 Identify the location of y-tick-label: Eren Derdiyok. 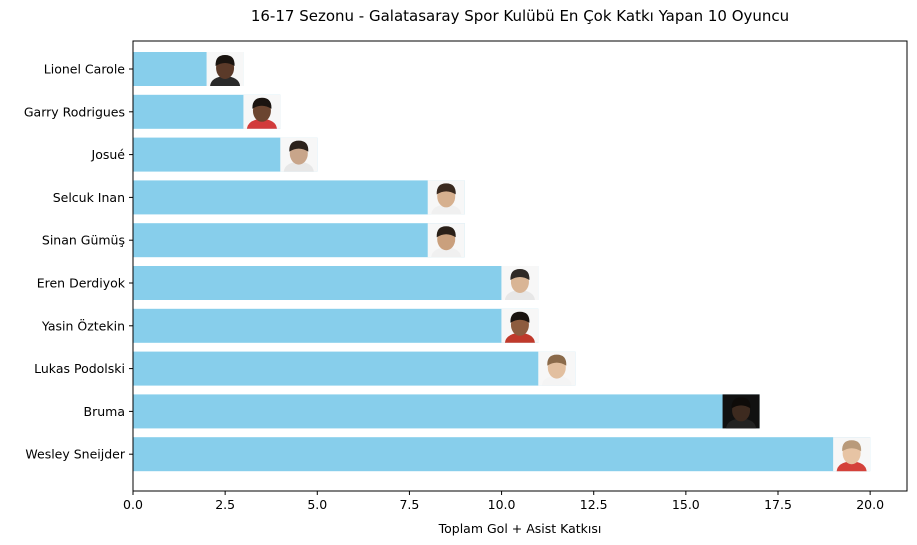
(81, 283).